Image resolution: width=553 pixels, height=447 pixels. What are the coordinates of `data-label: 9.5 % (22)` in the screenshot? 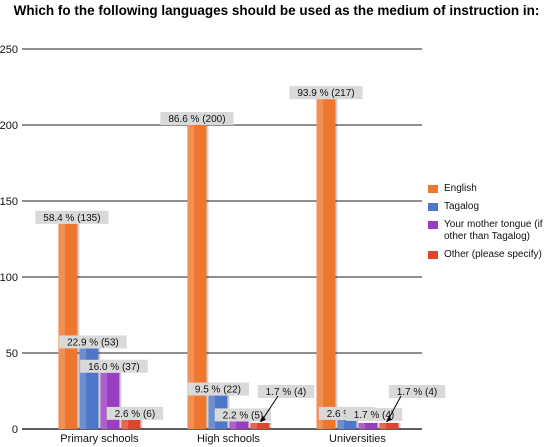 It's located at (218, 390).